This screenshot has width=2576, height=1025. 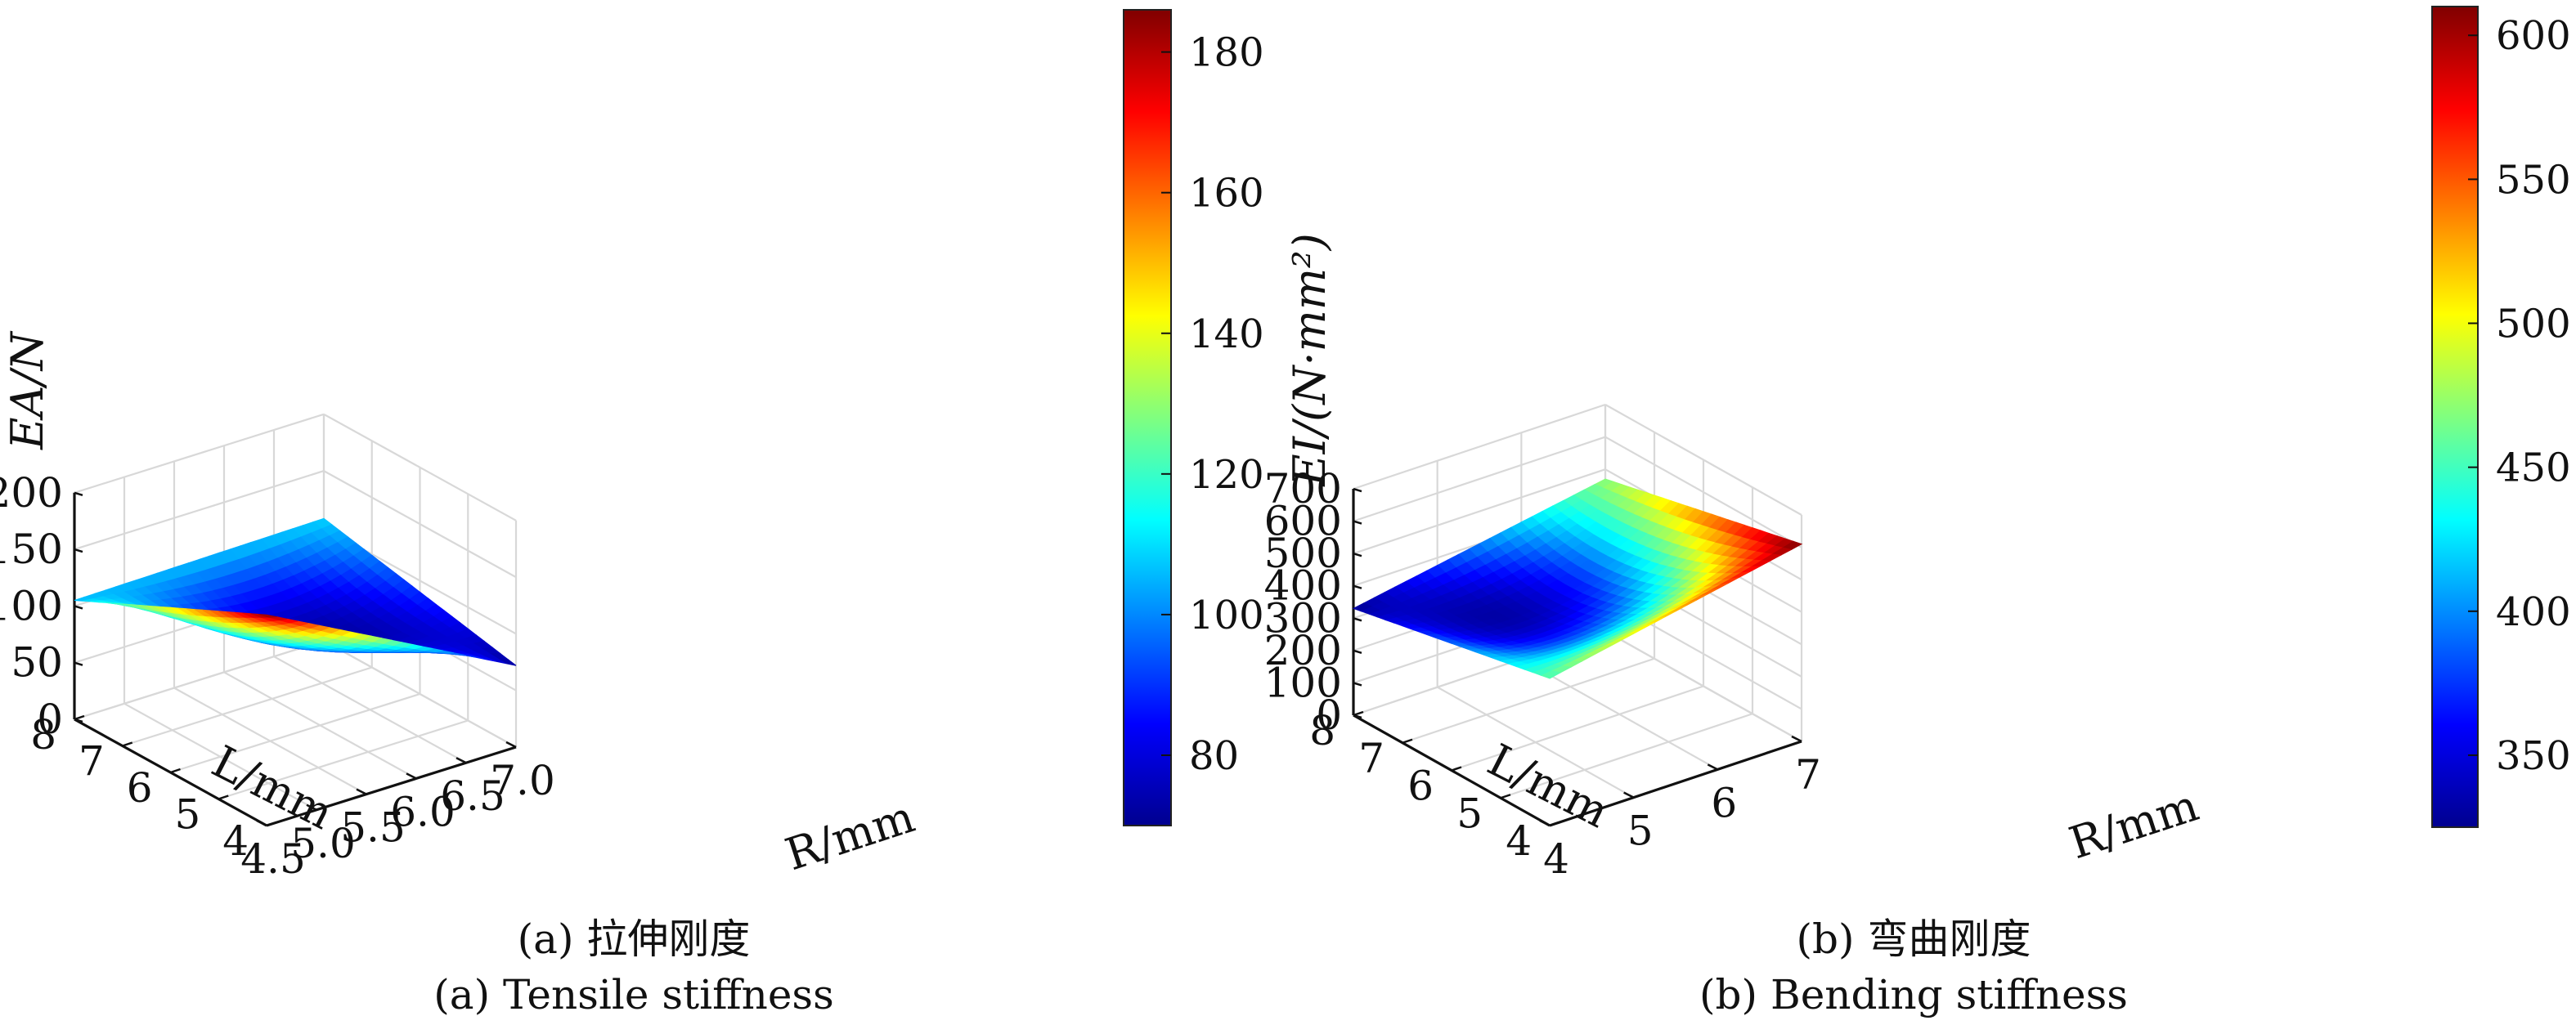 I want to click on colorbar-tick-label: 140, so click(x=1227, y=334).